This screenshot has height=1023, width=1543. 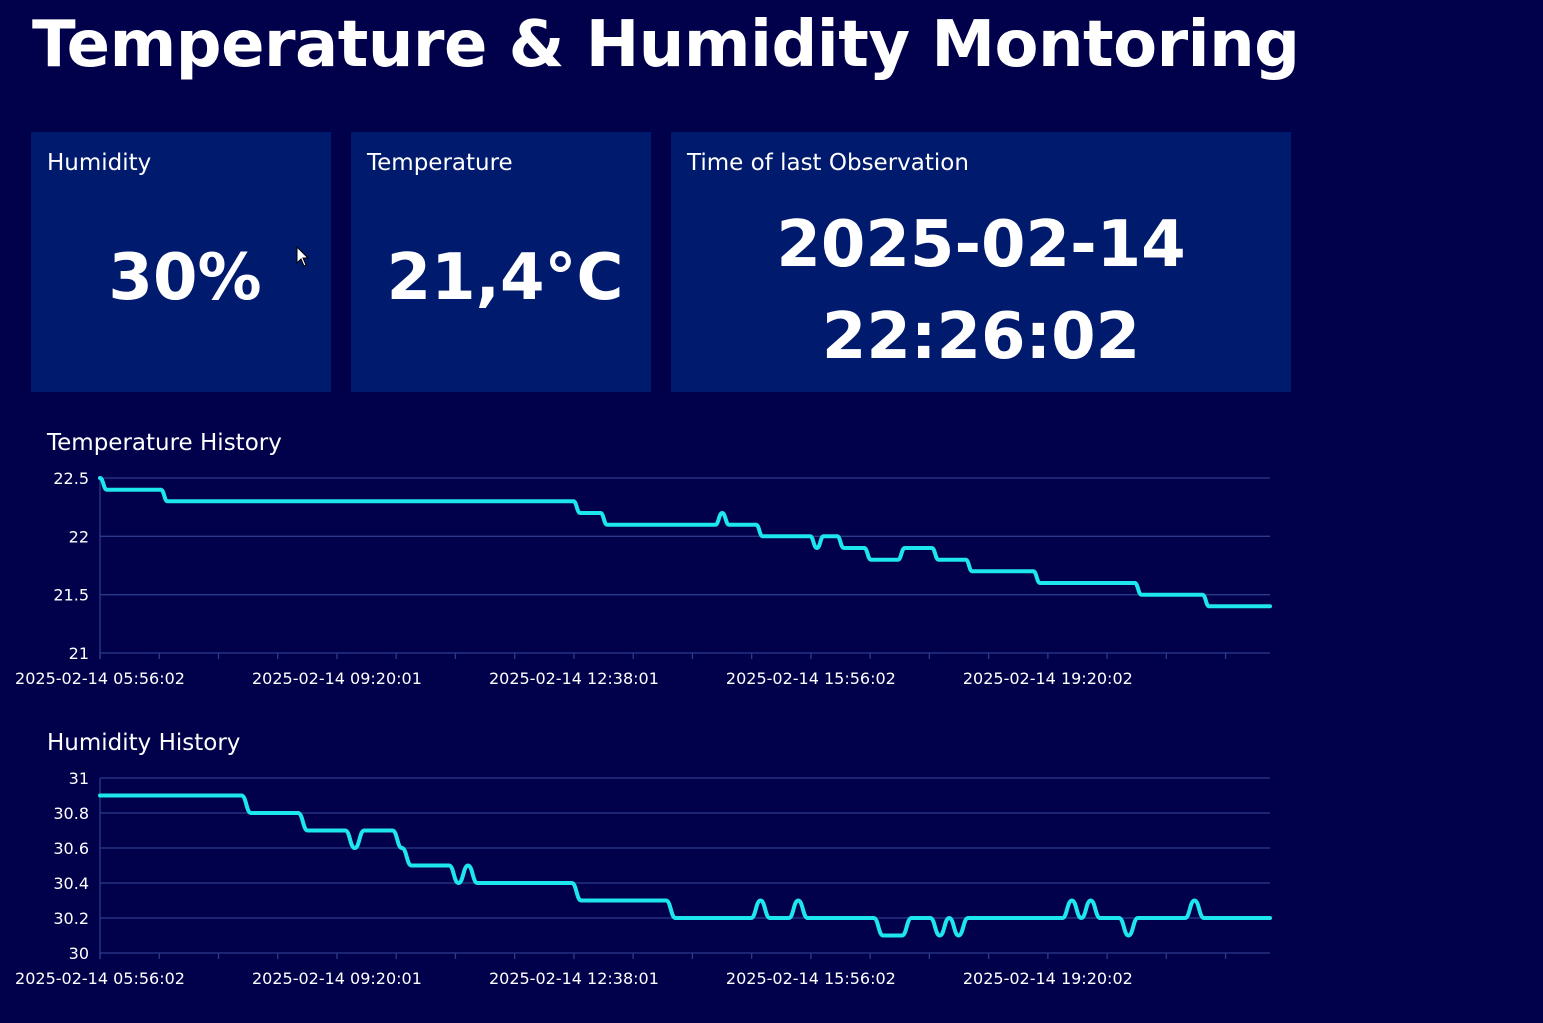 What do you see at coordinates (1048, 678) in the screenshot?
I see `temperature-x-tick-label: 2025-02-14 19:20:02` at bounding box center [1048, 678].